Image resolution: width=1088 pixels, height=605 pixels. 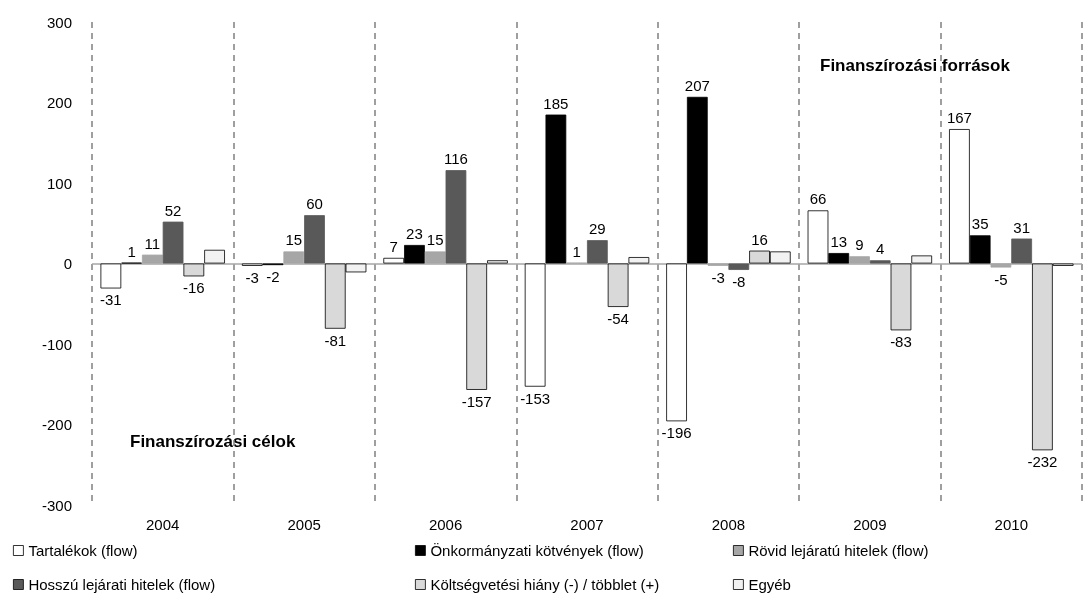 I want to click on x-tick-label: 2010, so click(x=1011, y=524).